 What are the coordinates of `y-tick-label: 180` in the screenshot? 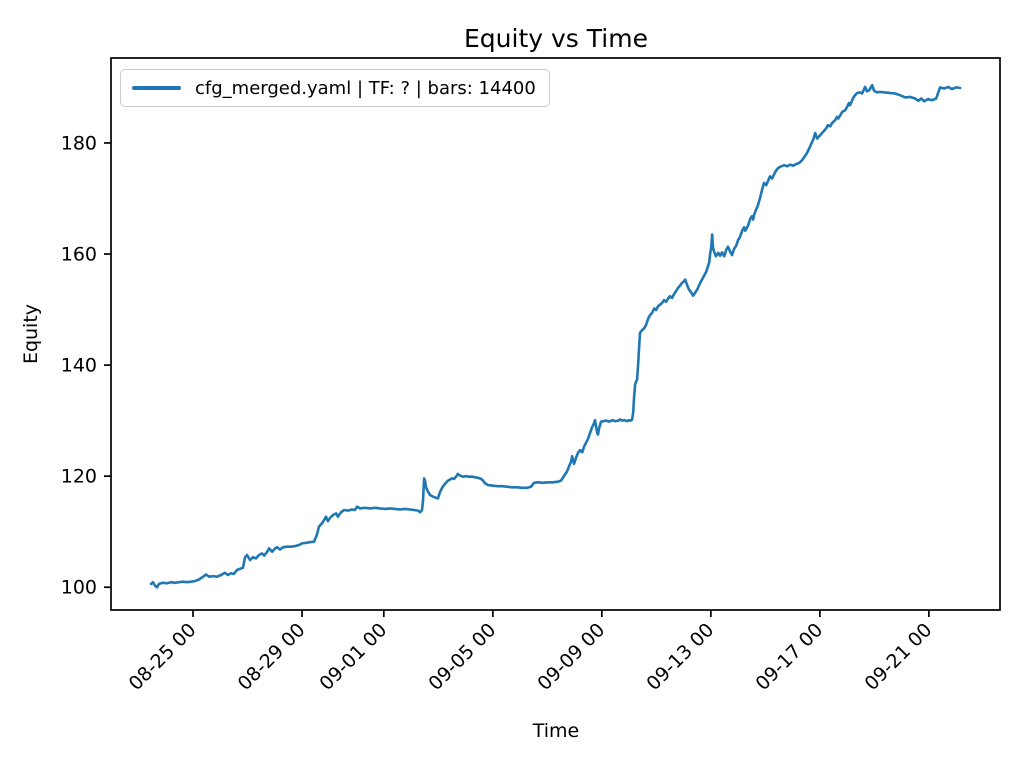 It's located at (79, 143).